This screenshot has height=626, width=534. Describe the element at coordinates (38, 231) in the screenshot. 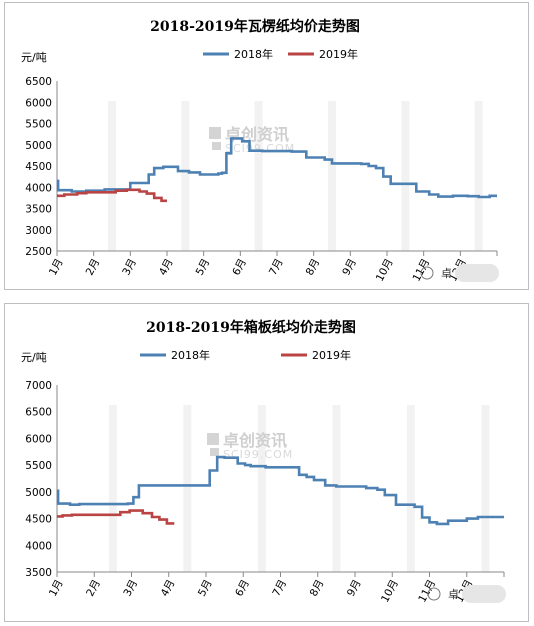

I see `y-tick-label: 3000` at that location.